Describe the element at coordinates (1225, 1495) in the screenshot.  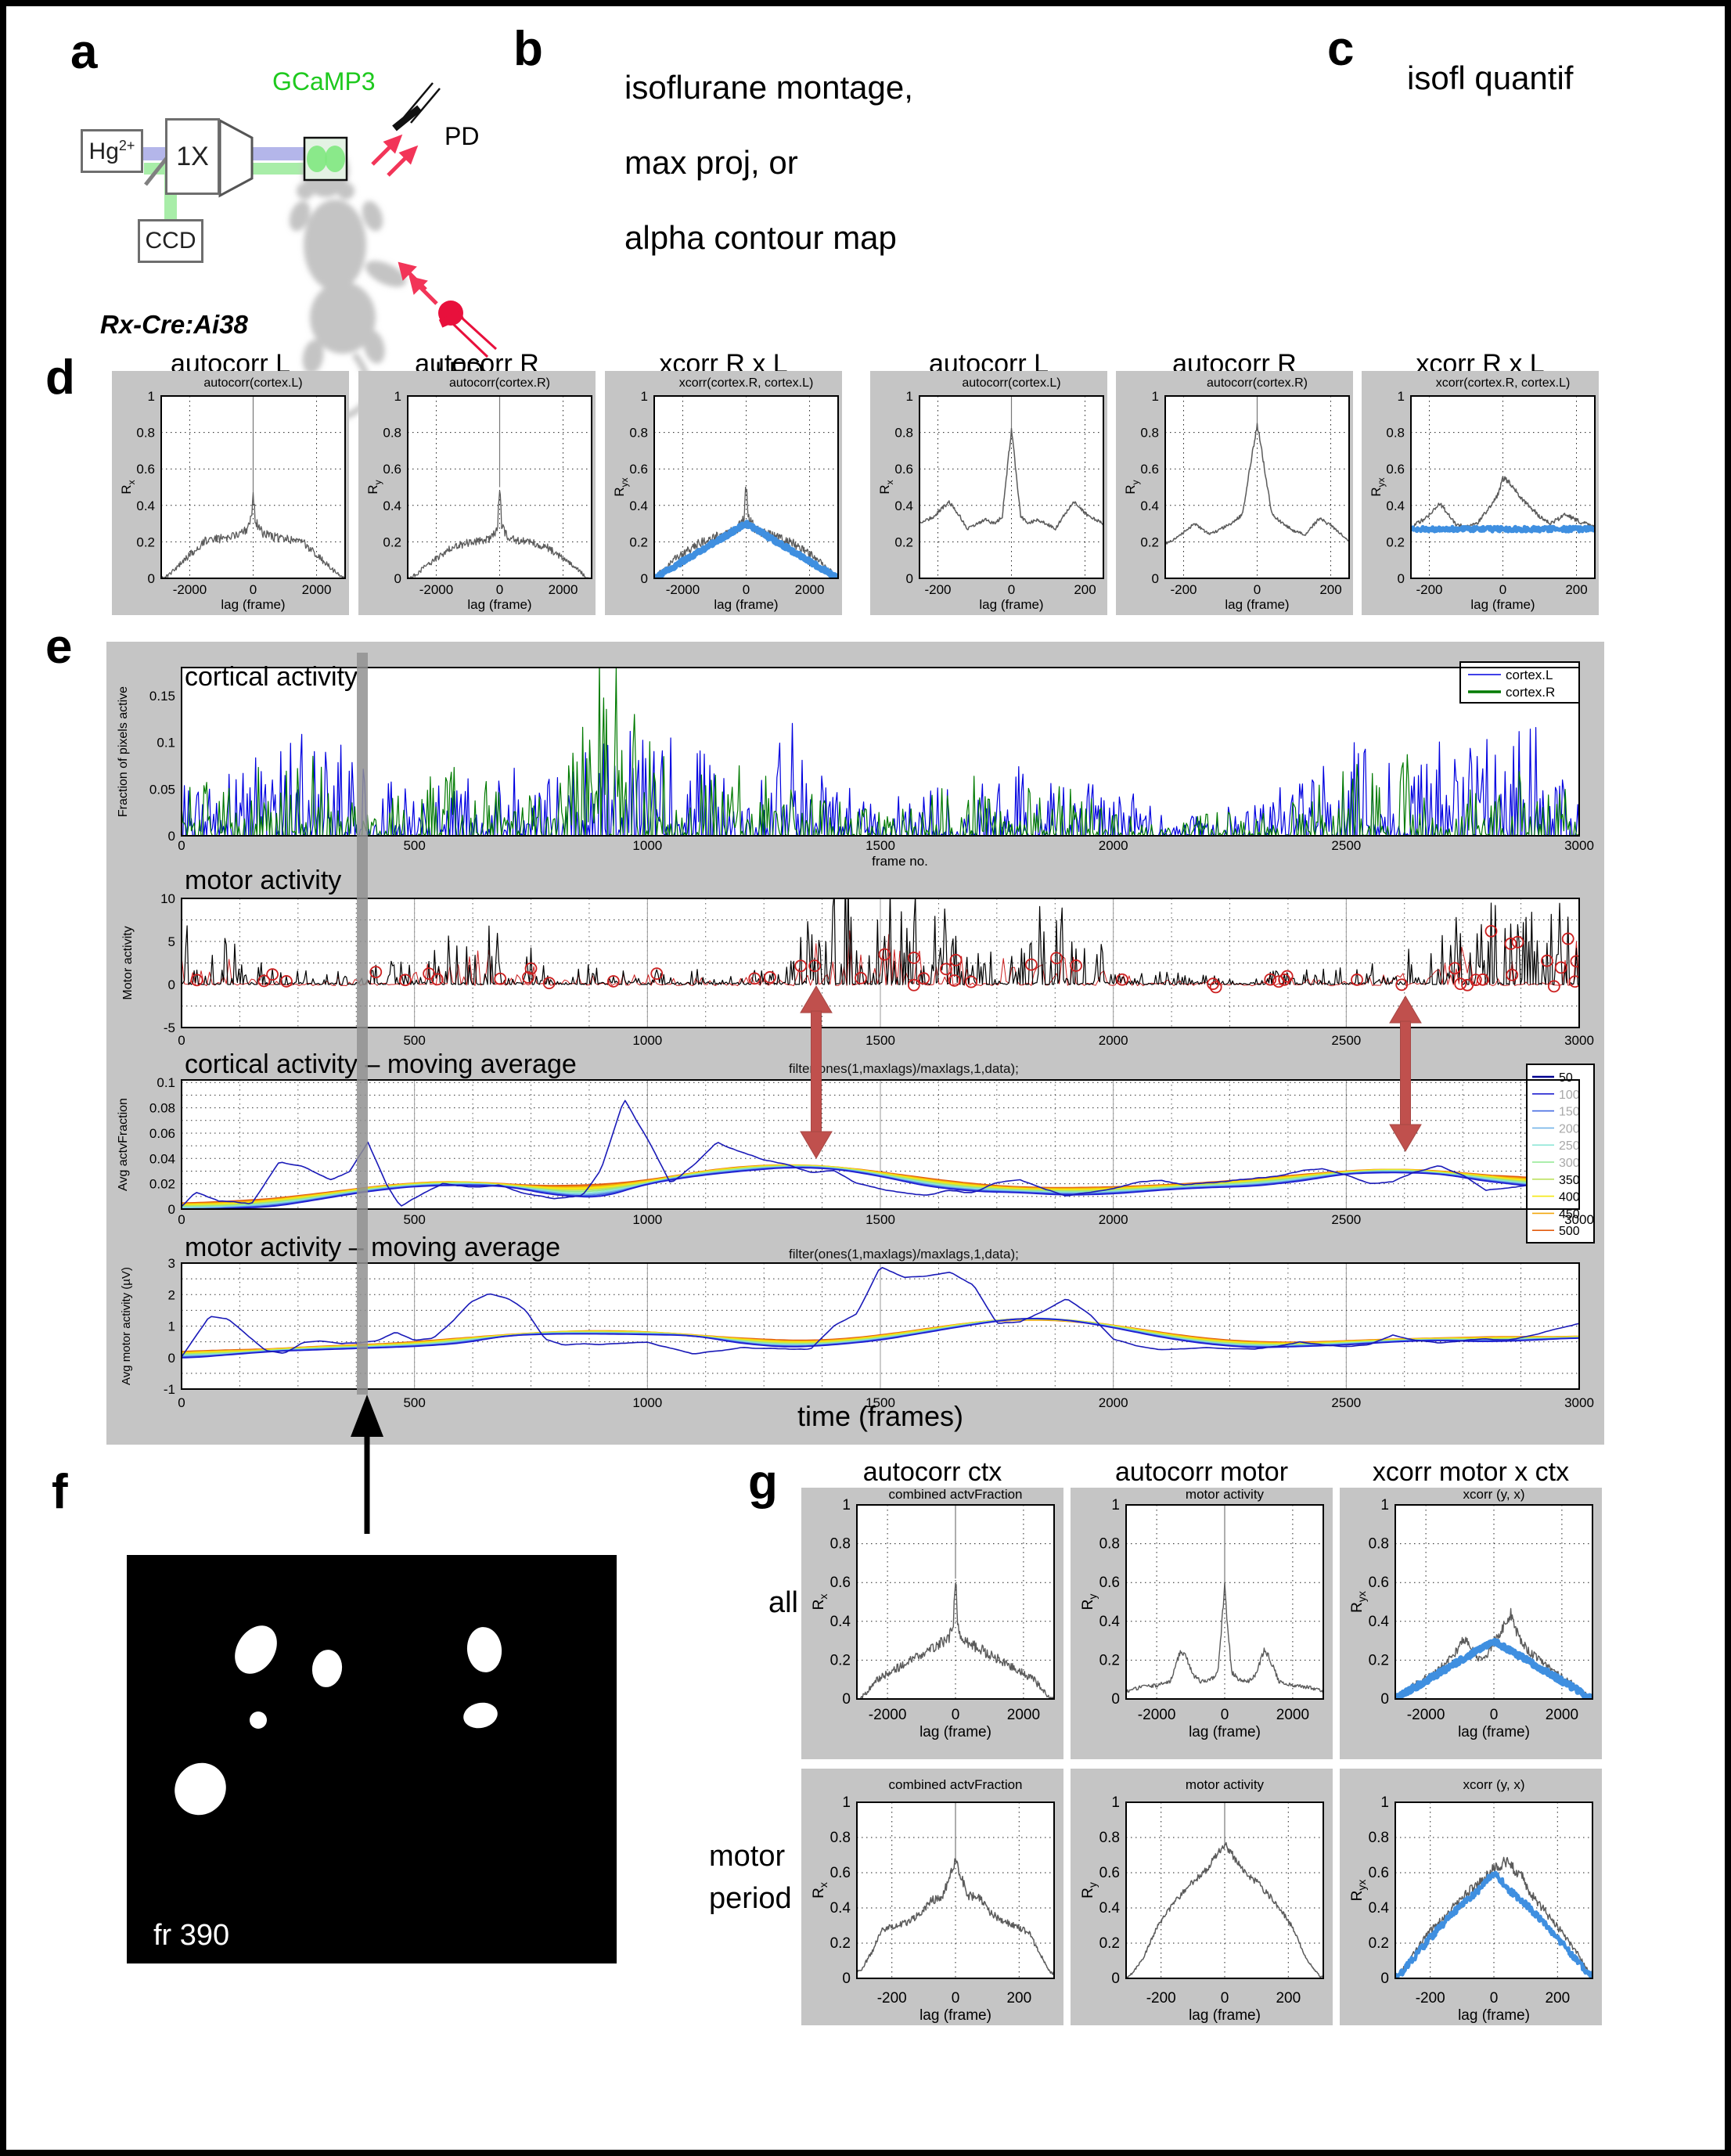
I see `svg-text: motor activity` at that location.